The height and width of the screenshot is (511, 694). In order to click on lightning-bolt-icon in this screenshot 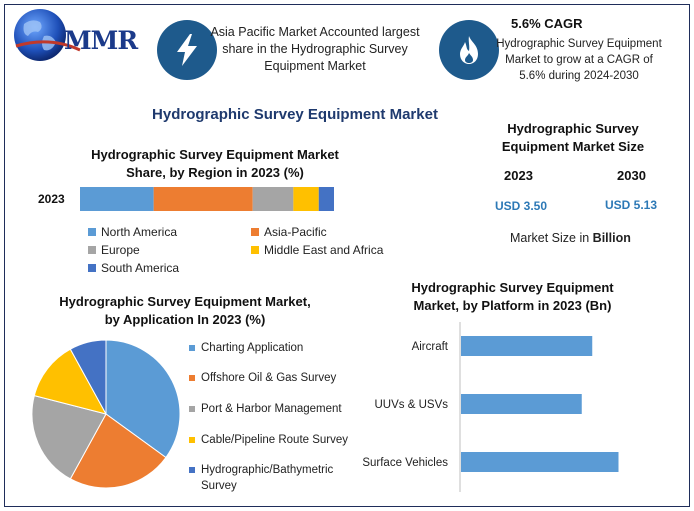, I will do `click(187, 50)`.